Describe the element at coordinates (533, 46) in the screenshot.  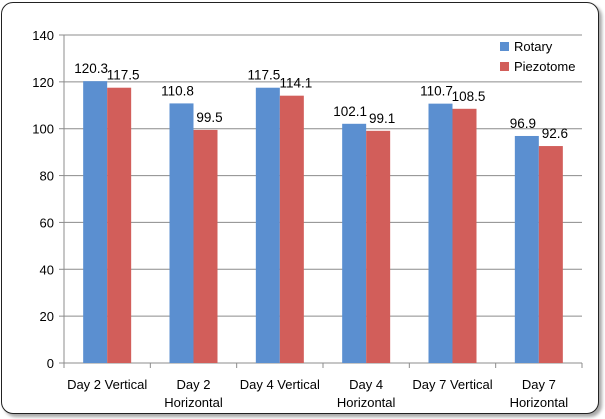
I see `legend-label-rotary: Rotary` at that location.